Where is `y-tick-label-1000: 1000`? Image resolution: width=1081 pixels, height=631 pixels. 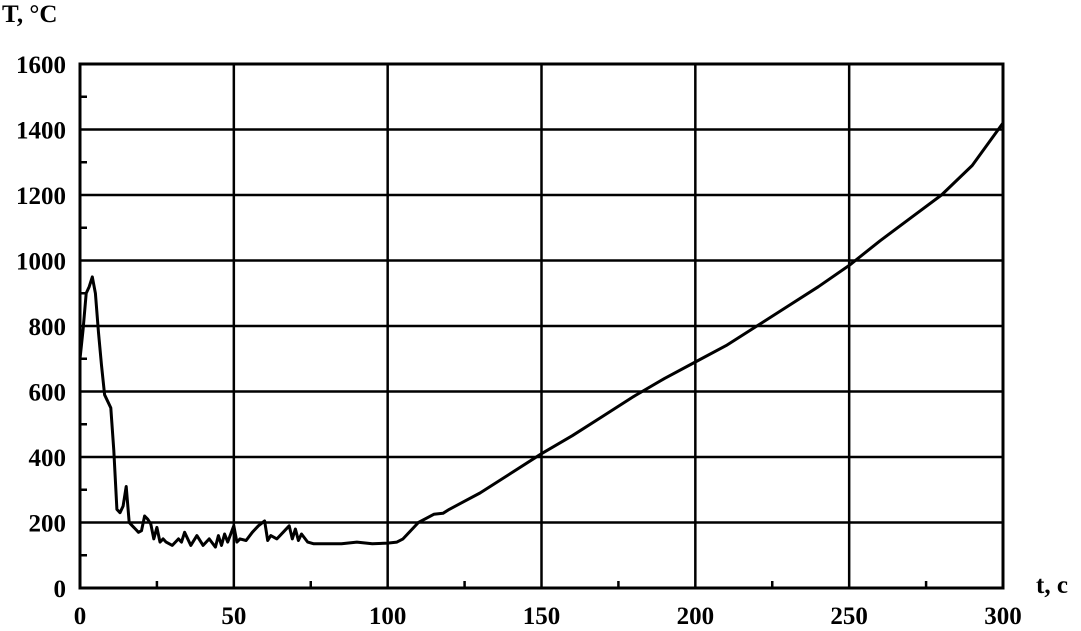 y-tick-label-1000: 1000 is located at coordinates (41, 262).